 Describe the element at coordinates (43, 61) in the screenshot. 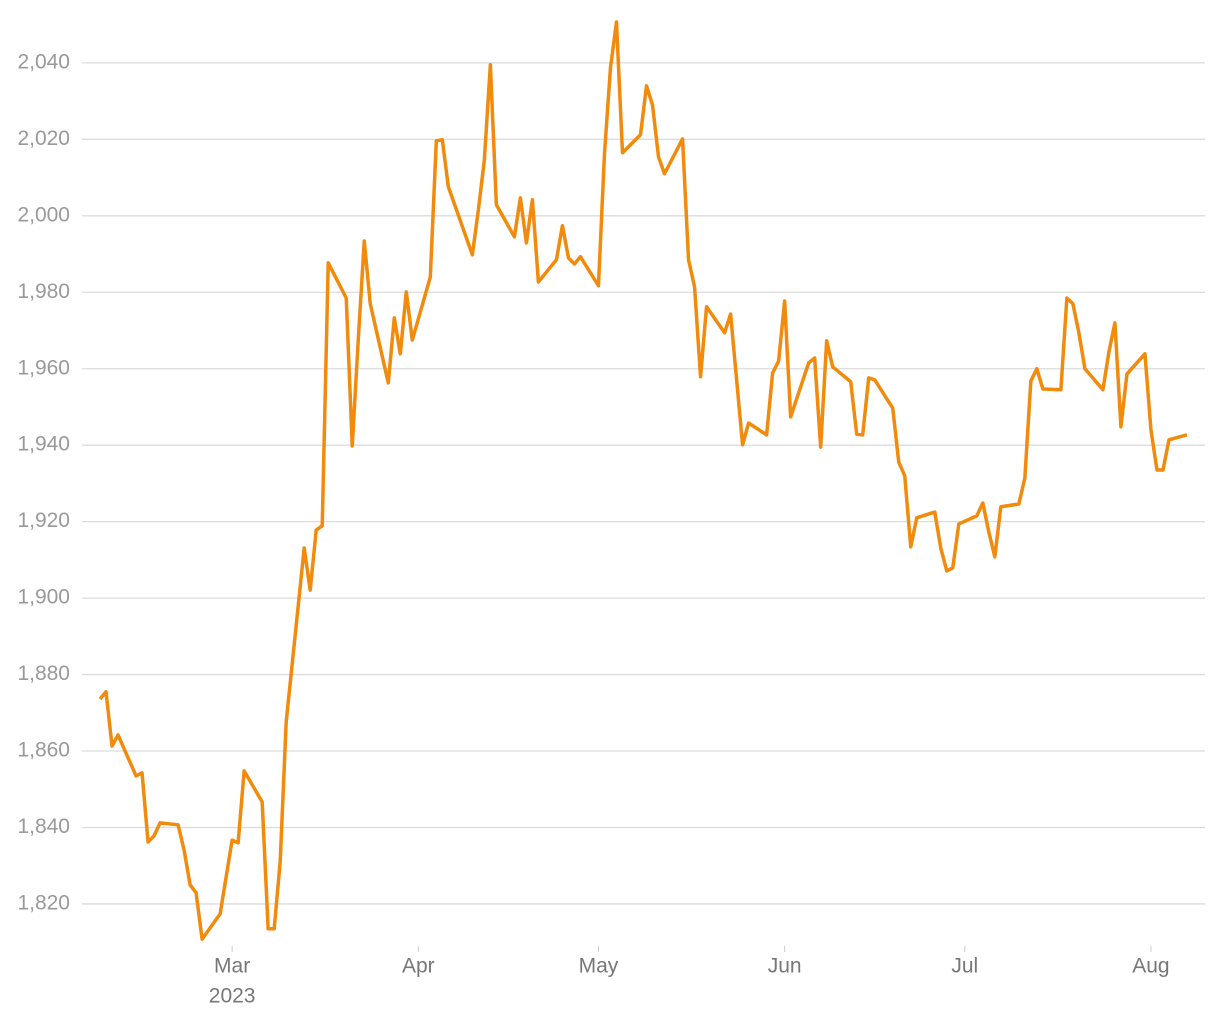

I see `y-tick-label: 2,040` at that location.